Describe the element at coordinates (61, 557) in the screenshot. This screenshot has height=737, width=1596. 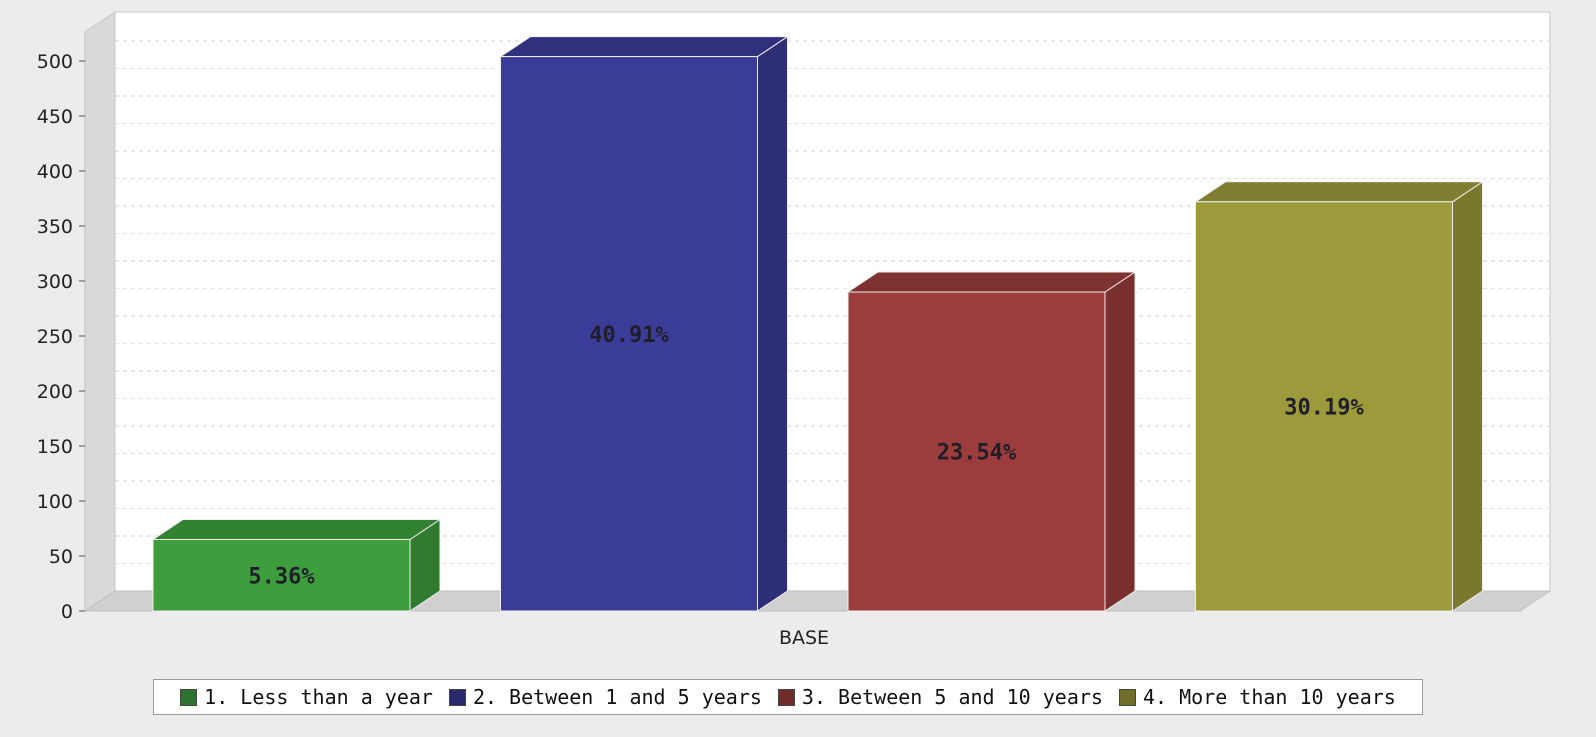
I see `y-tick-label: 50` at that location.